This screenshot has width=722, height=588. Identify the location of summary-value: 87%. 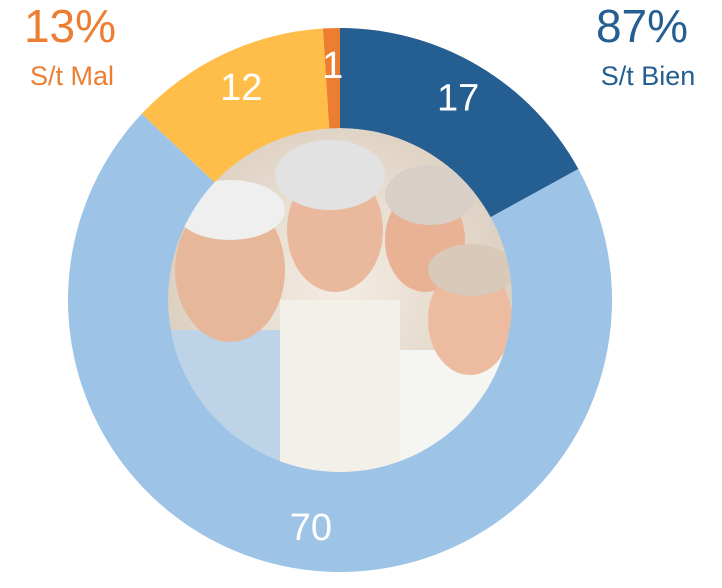
(642, 26).